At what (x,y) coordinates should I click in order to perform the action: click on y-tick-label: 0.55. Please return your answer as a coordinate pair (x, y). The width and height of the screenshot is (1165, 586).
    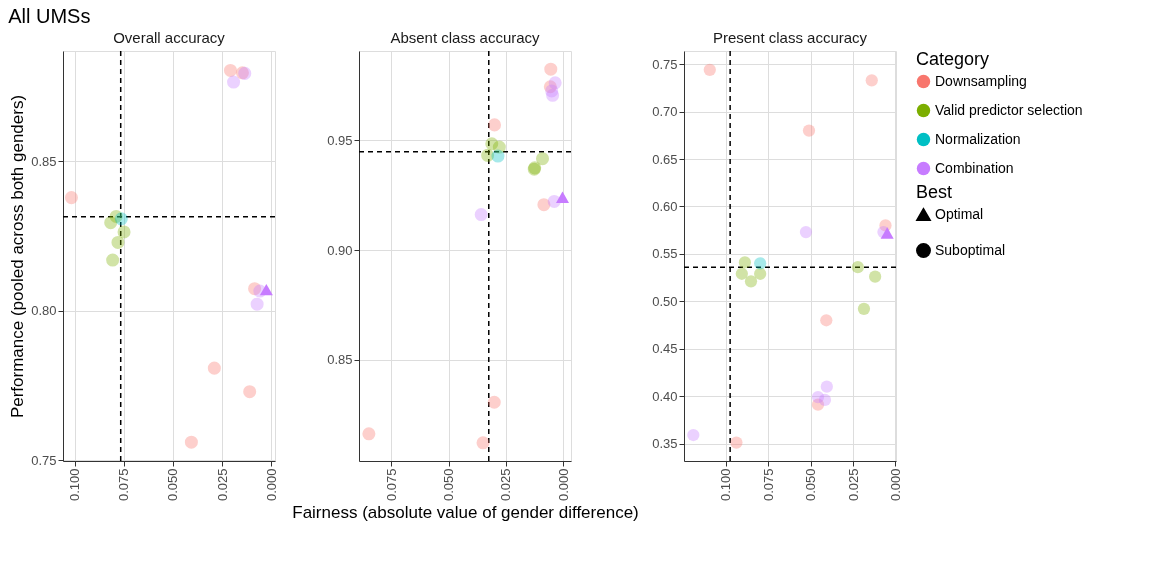
    Looking at the image, I should click on (665, 254).